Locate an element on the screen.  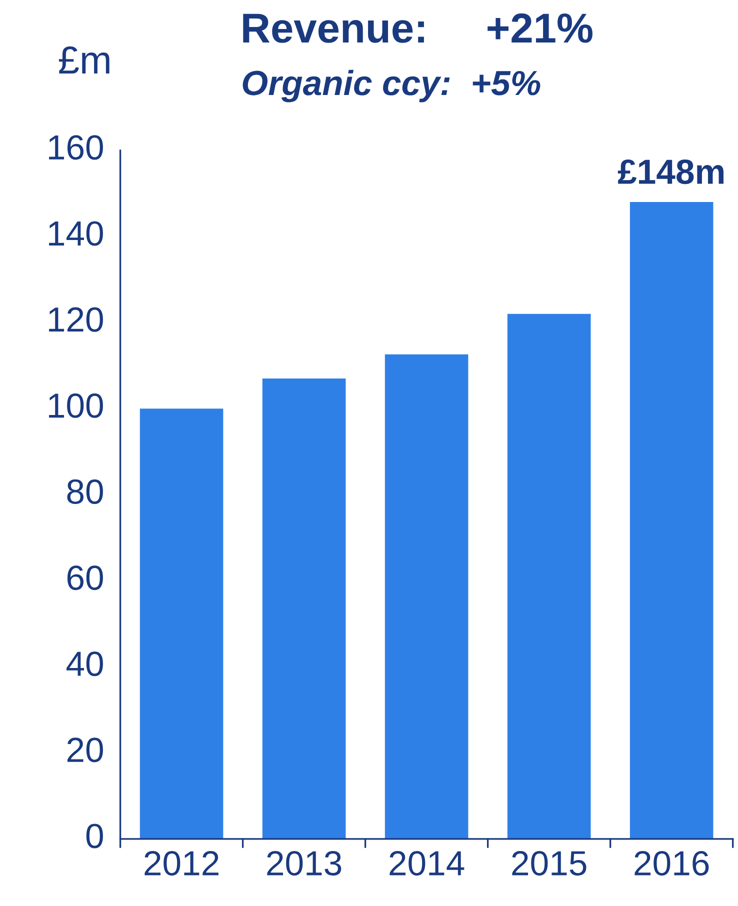
x-tick-label: 2013 is located at coordinates (304, 863).